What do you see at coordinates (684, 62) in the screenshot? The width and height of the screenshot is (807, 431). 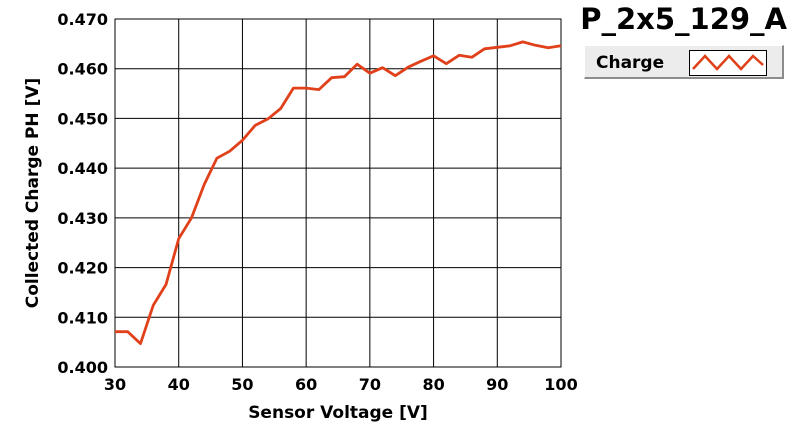 I see `legend: Charge` at bounding box center [684, 62].